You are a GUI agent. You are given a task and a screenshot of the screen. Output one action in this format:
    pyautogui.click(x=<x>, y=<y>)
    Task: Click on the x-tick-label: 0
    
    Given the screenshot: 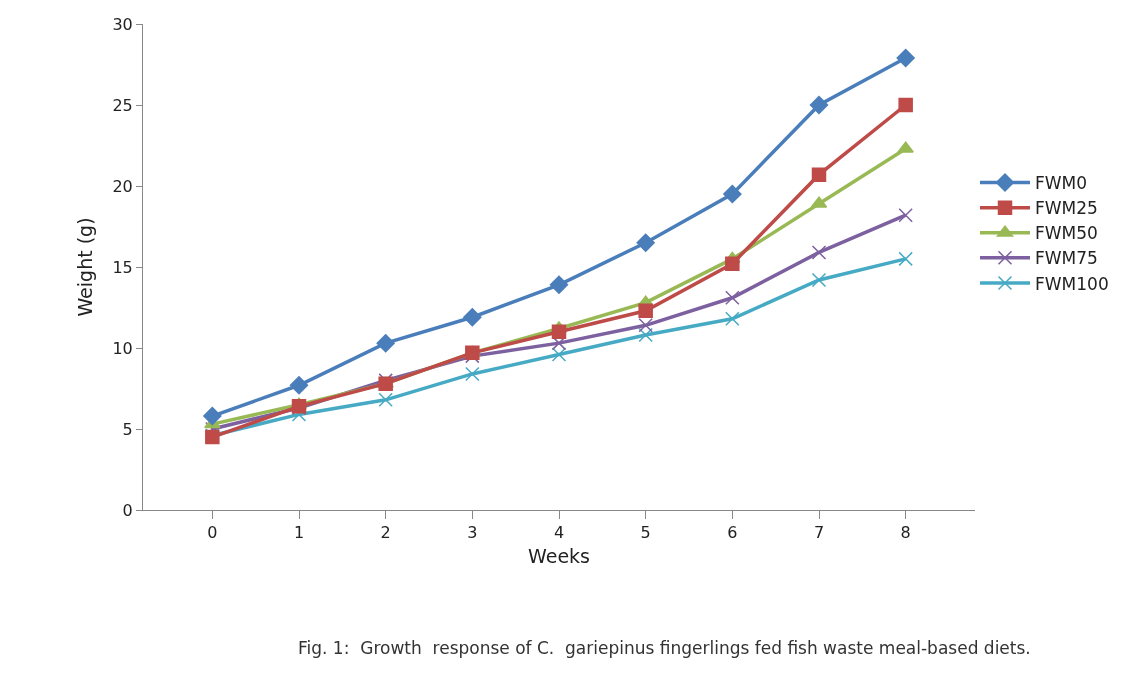 What is the action you would take?
    pyautogui.click(x=212, y=533)
    